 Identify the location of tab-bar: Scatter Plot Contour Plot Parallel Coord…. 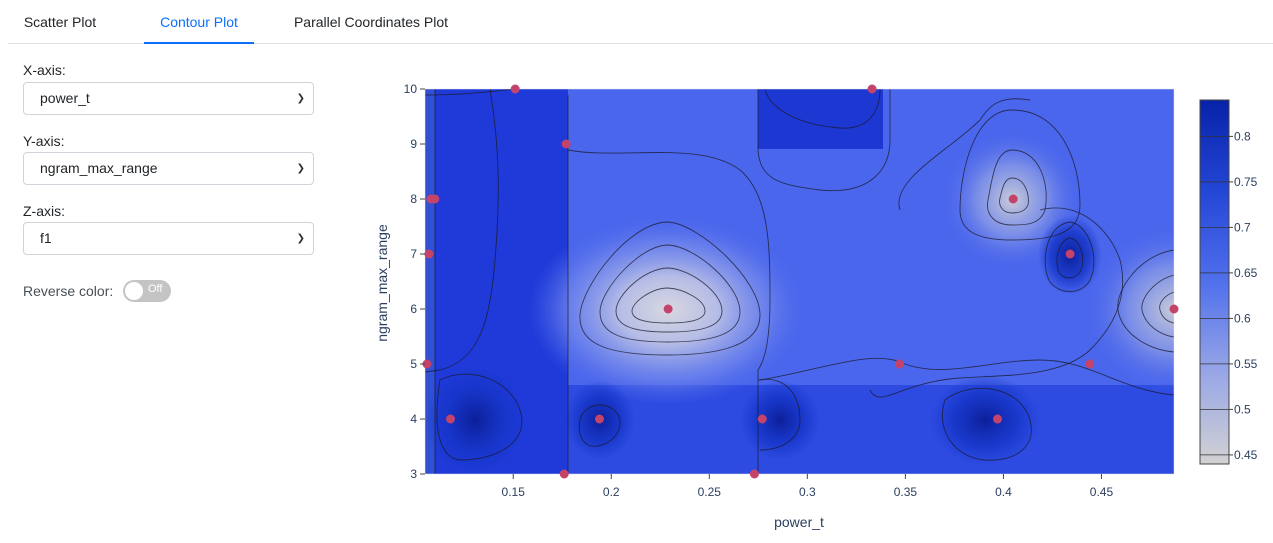
(640, 22).